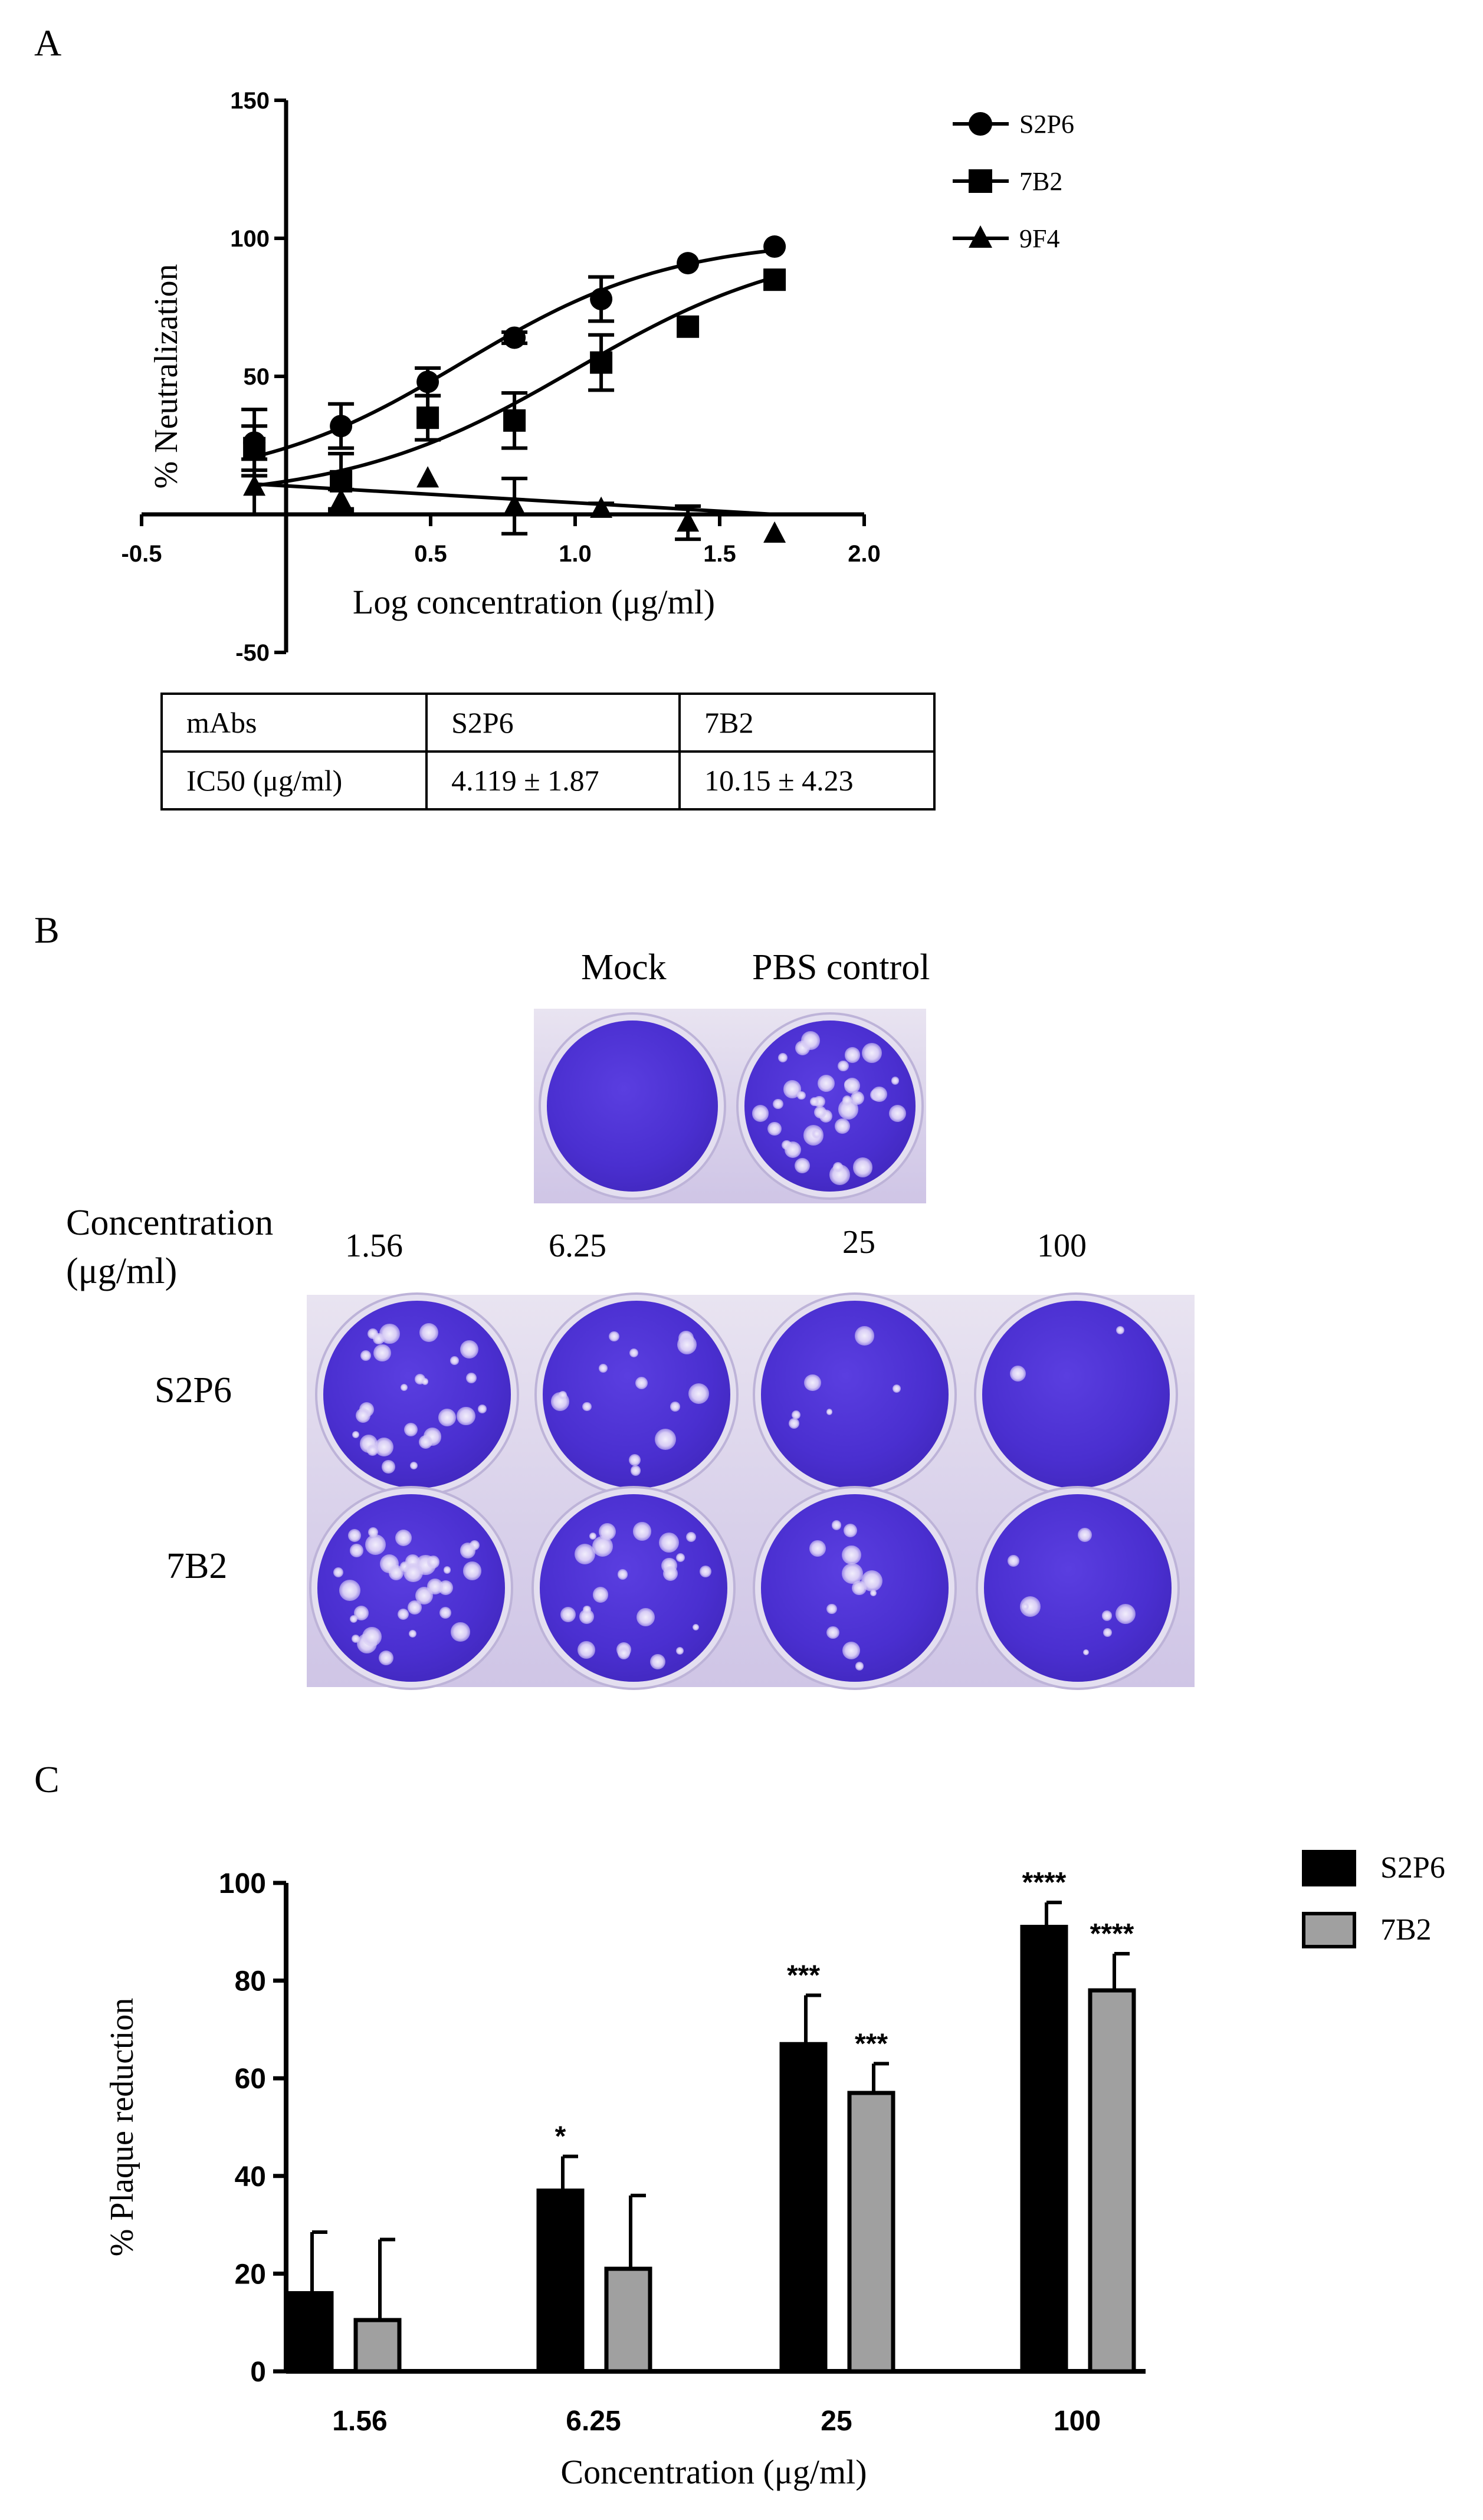 The height and width of the screenshot is (2520, 1483). What do you see at coordinates (1044, 1882) in the screenshot?
I see `significance-marker: ****` at bounding box center [1044, 1882].